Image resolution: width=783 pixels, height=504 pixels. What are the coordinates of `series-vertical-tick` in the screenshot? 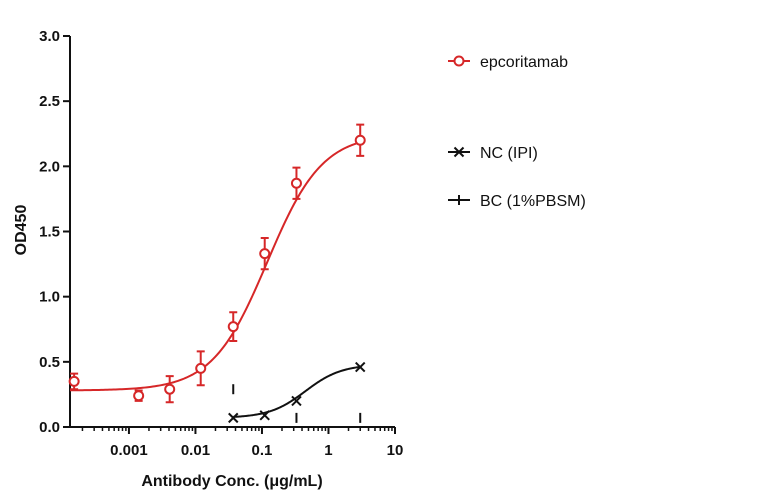 It's located at (297, 403).